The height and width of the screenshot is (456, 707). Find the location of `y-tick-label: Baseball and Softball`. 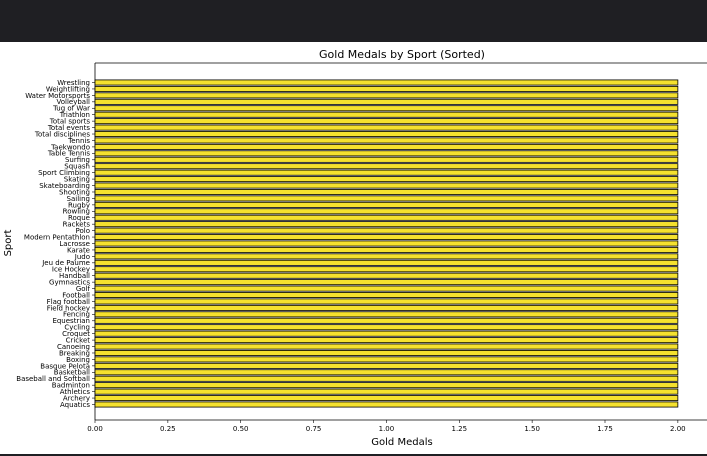

y-tick-label: Baseball and Softball is located at coordinates (53, 379).